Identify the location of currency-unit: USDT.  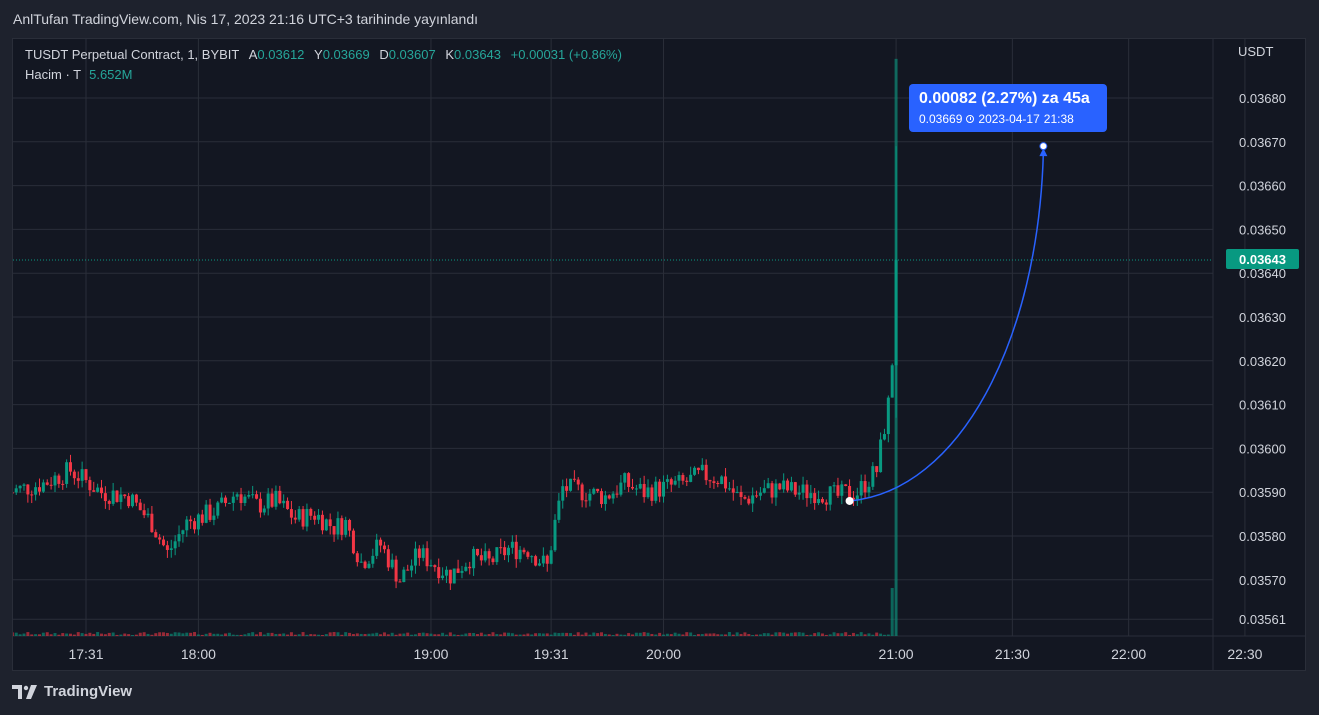
(1256, 51).